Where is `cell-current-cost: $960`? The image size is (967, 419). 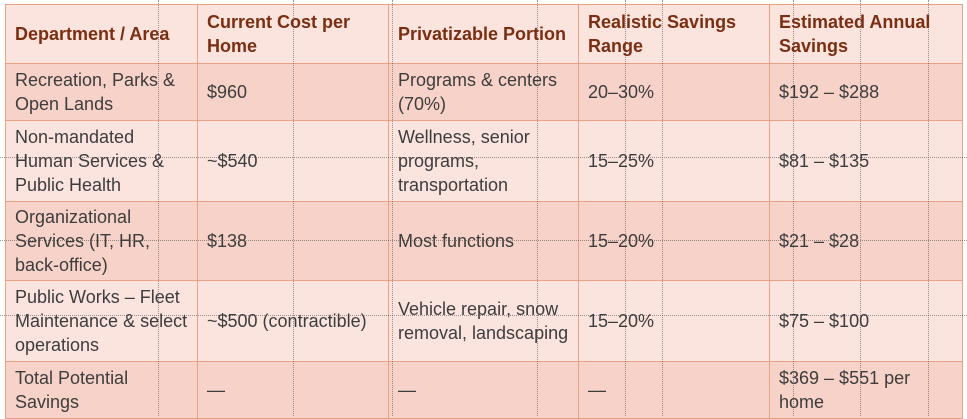
cell-current-cost: $960 is located at coordinates (293, 92).